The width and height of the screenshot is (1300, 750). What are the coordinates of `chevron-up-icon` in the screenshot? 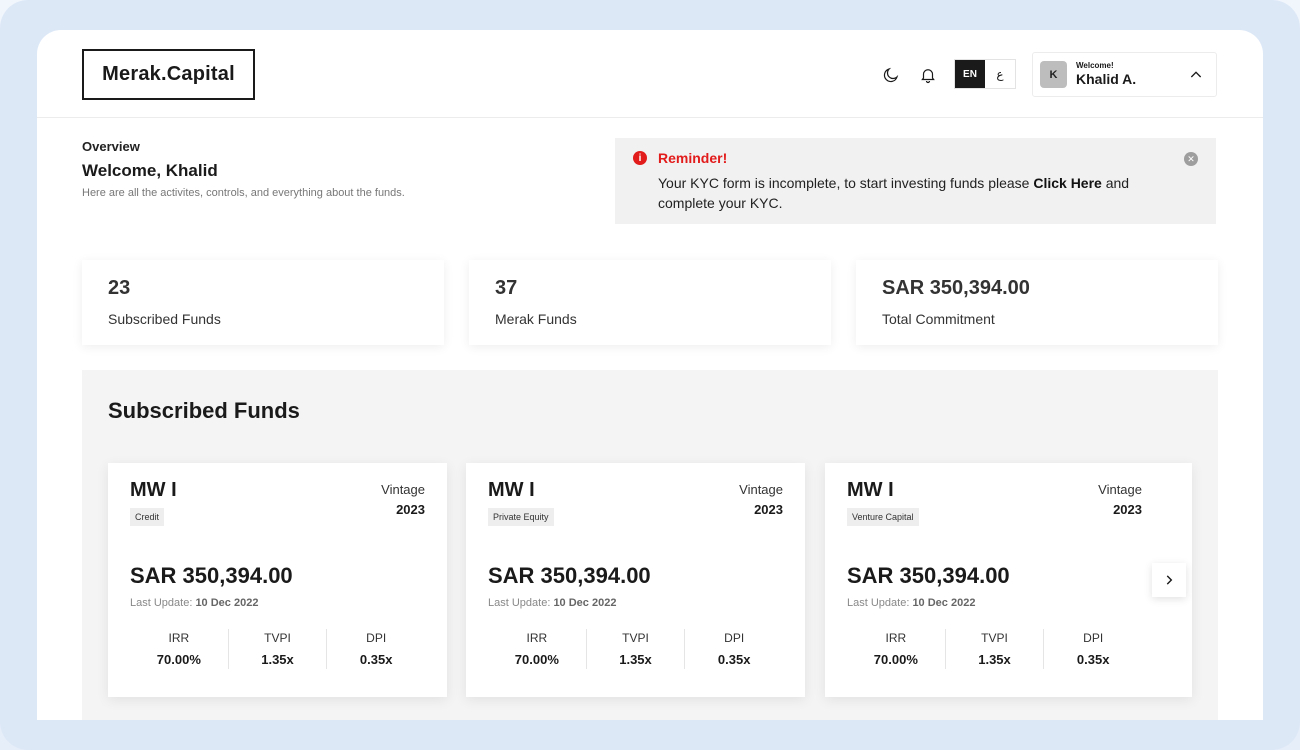 It's located at (1196, 75).